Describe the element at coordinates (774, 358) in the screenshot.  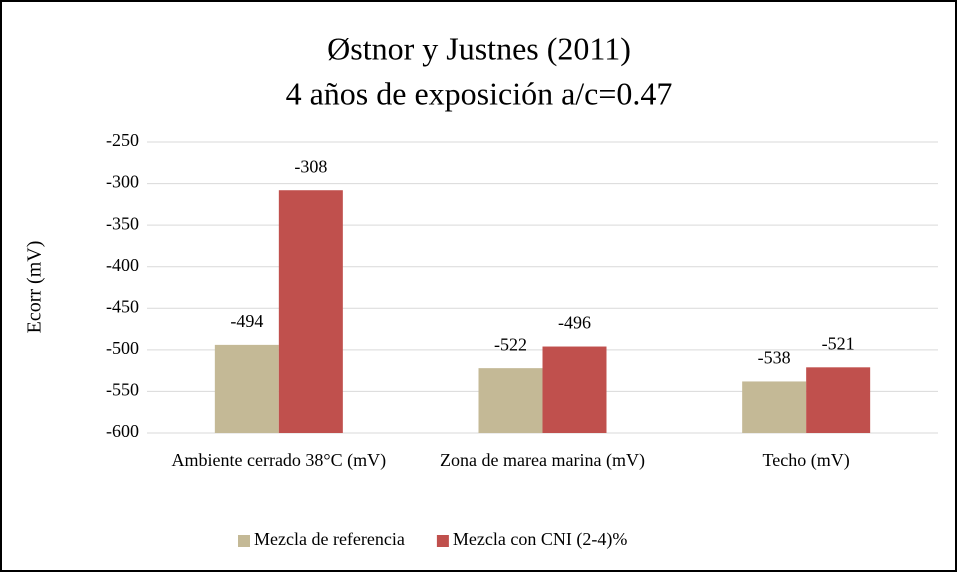
I see `data-label: -538` at that location.